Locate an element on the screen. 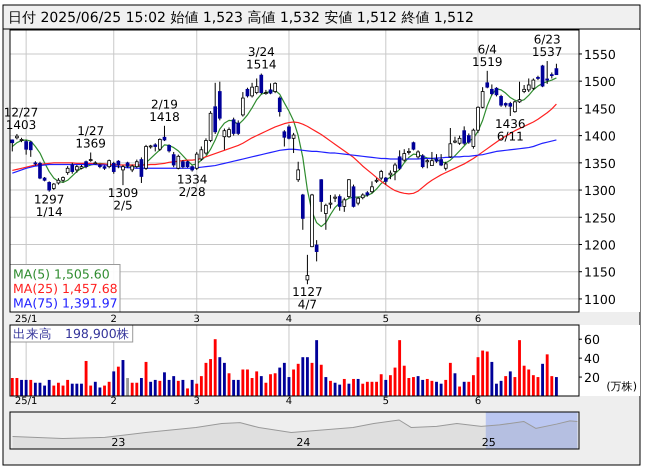 The width and height of the screenshot is (653, 470). text: MA(75) 1,391.97 is located at coordinates (65, 303).